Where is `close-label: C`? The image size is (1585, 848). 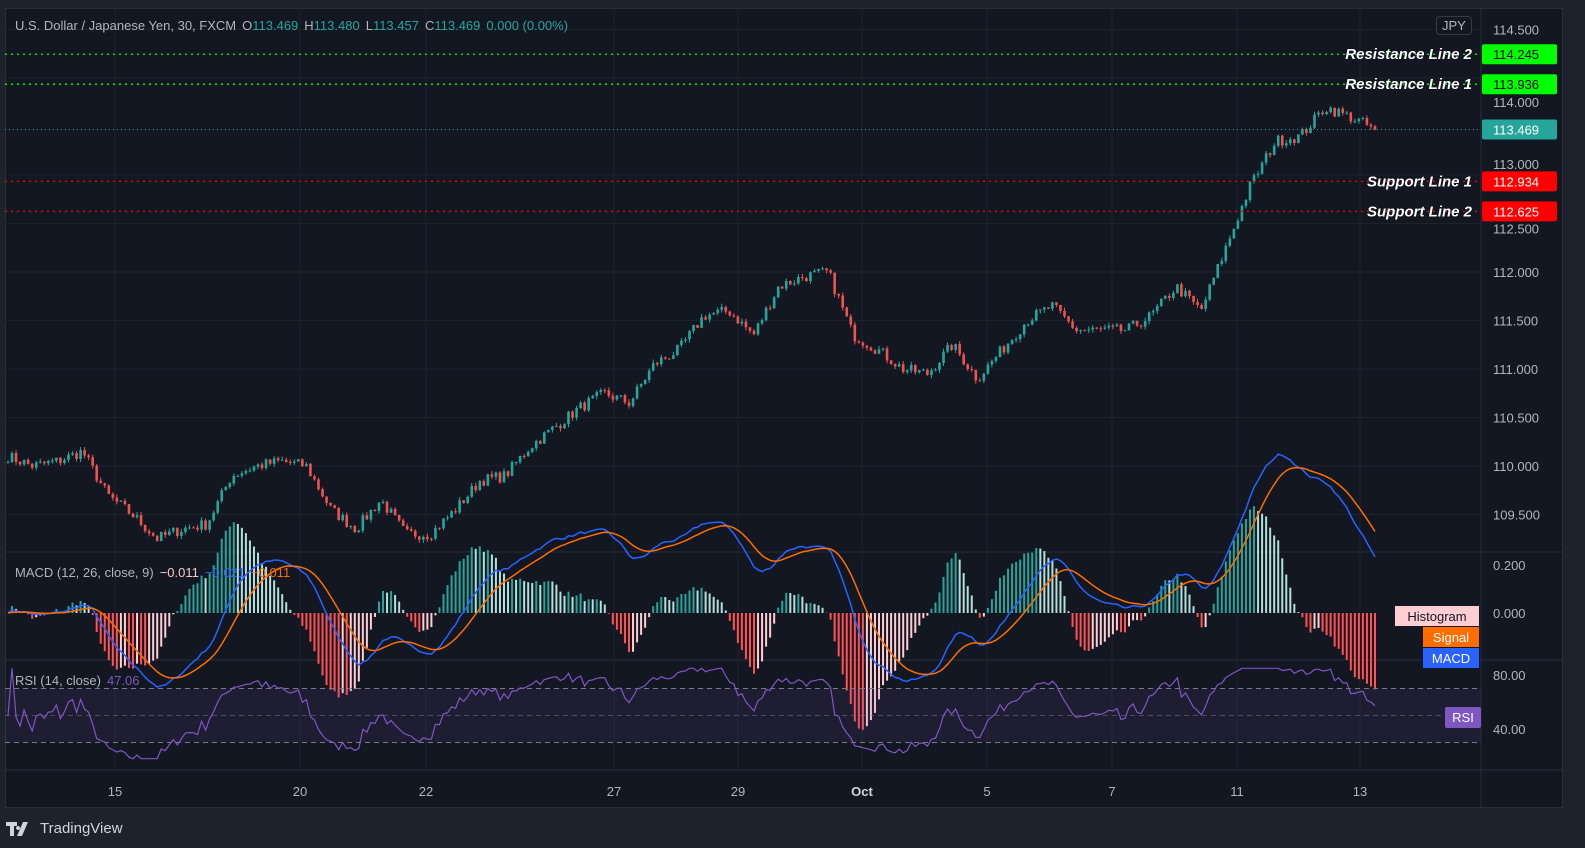
close-label: C is located at coordinates (429, 25).